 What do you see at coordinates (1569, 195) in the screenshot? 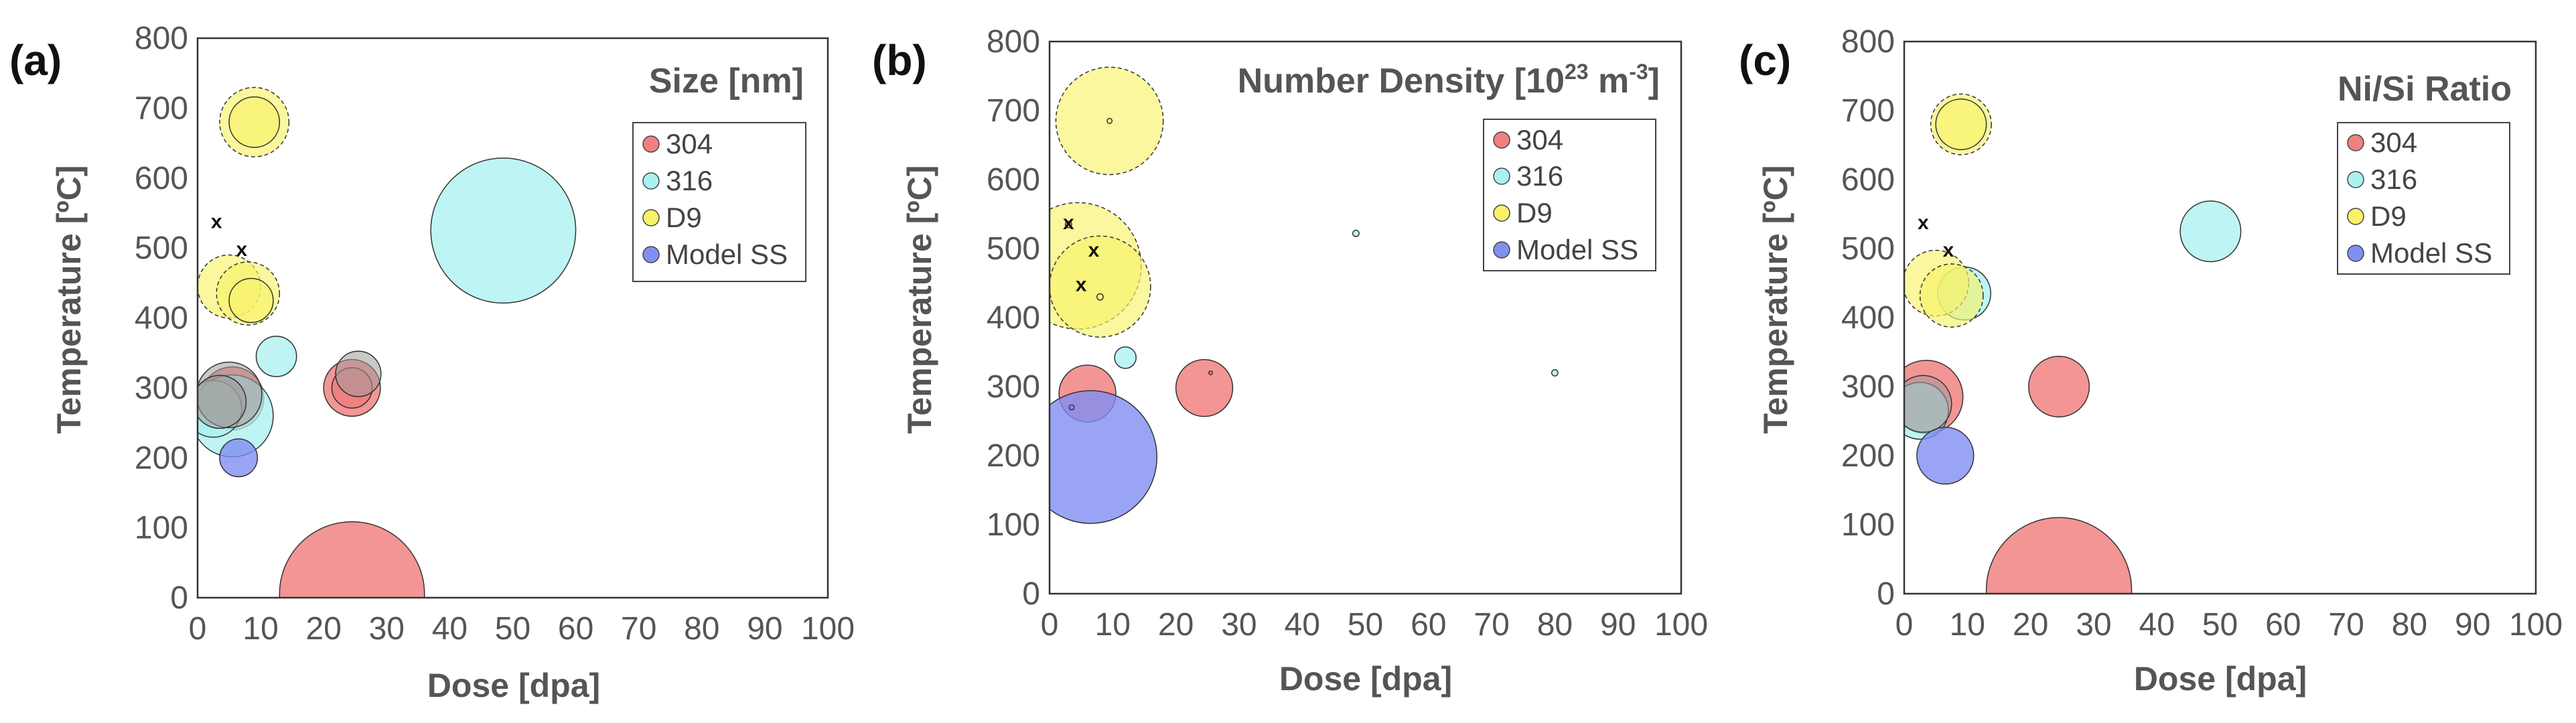
I see `legend: 304 316 D9 Model SS` at bounding box center [1569, 195].